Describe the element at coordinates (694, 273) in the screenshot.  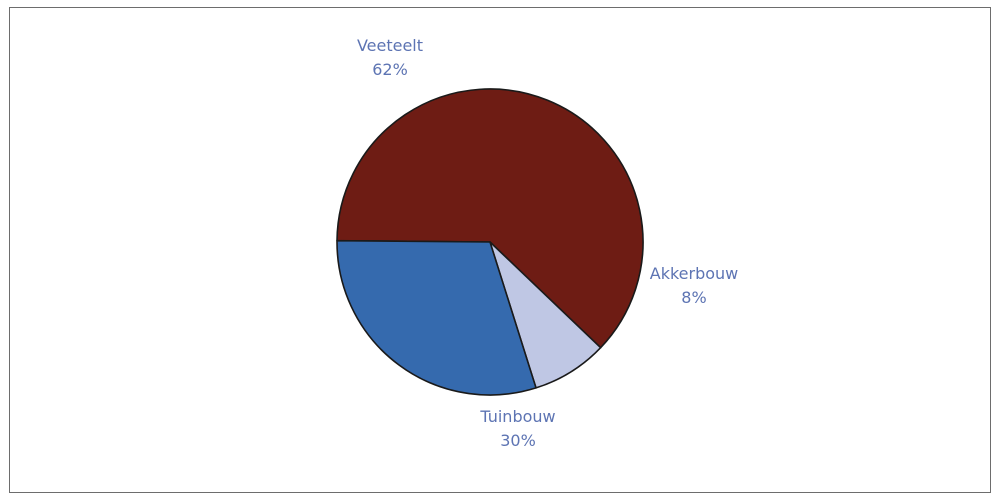
I see `slice-label-akkerbouw: Akkerbouw` at that location.